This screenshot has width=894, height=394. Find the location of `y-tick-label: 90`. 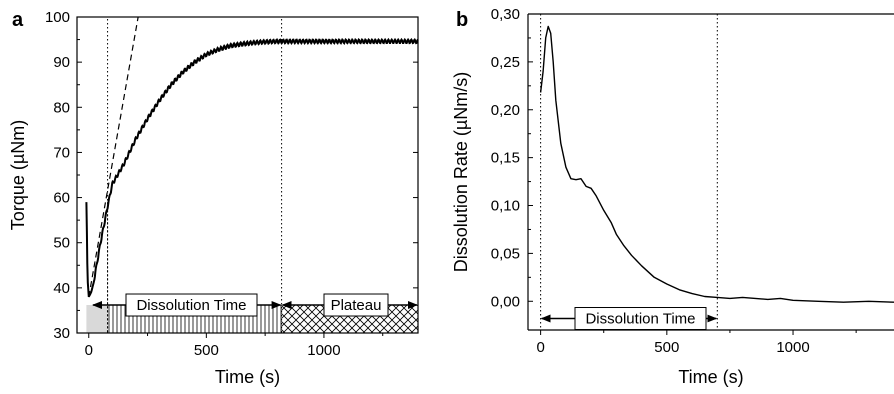

y-tick-label: 90 is located at coordinates (61, 62).